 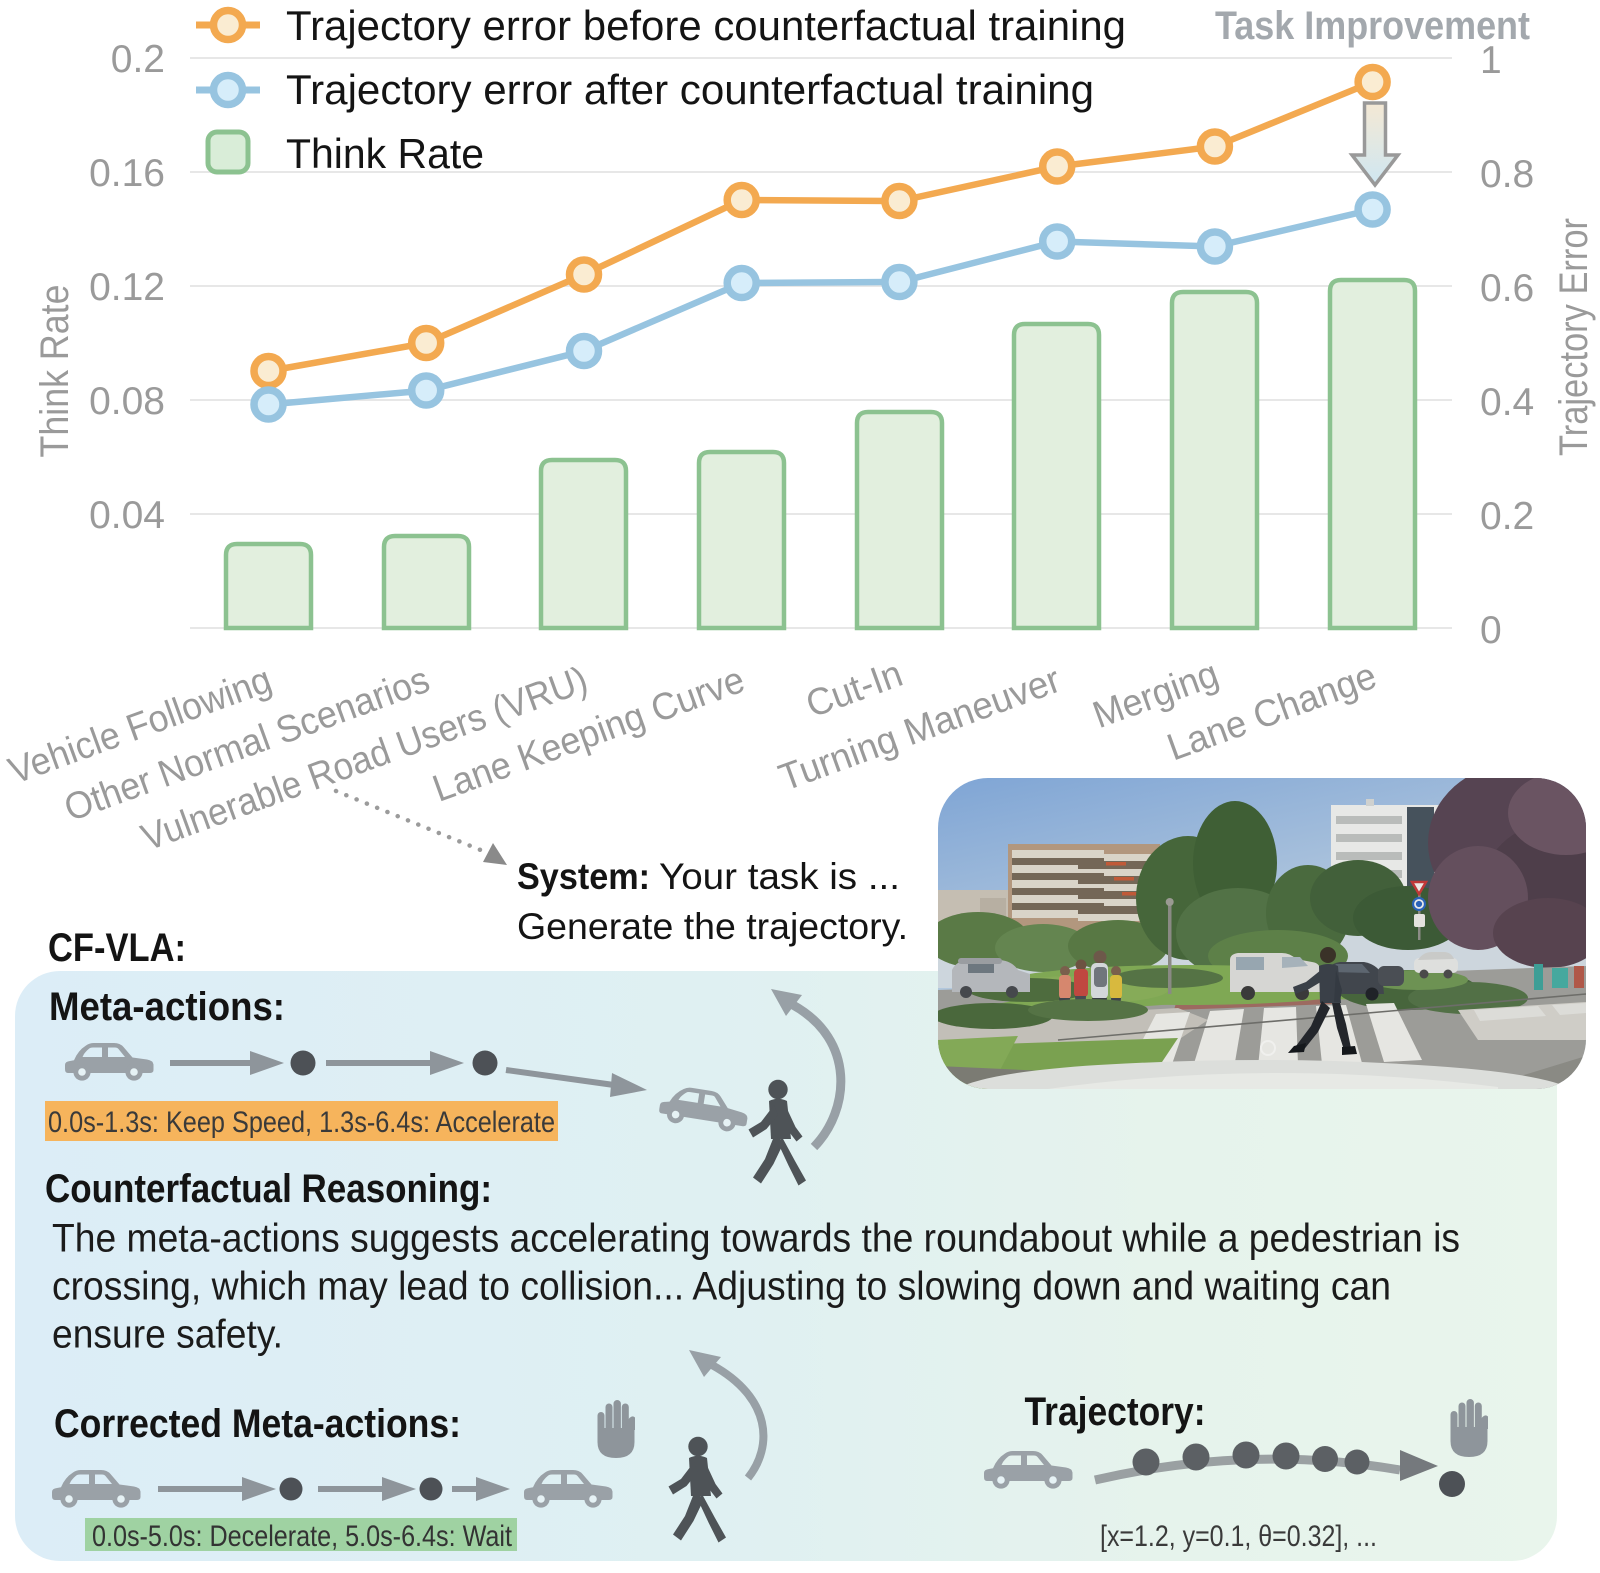 What do you see at coordinates (127, 287) in the screenshot?
I see `svg-text: 0.12` at bounding box center [127, 287].